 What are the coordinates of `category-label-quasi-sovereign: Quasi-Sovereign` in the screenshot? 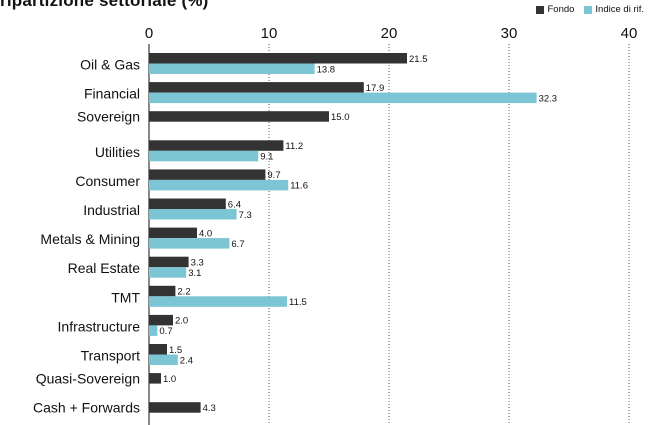 It's located at (88, 378).